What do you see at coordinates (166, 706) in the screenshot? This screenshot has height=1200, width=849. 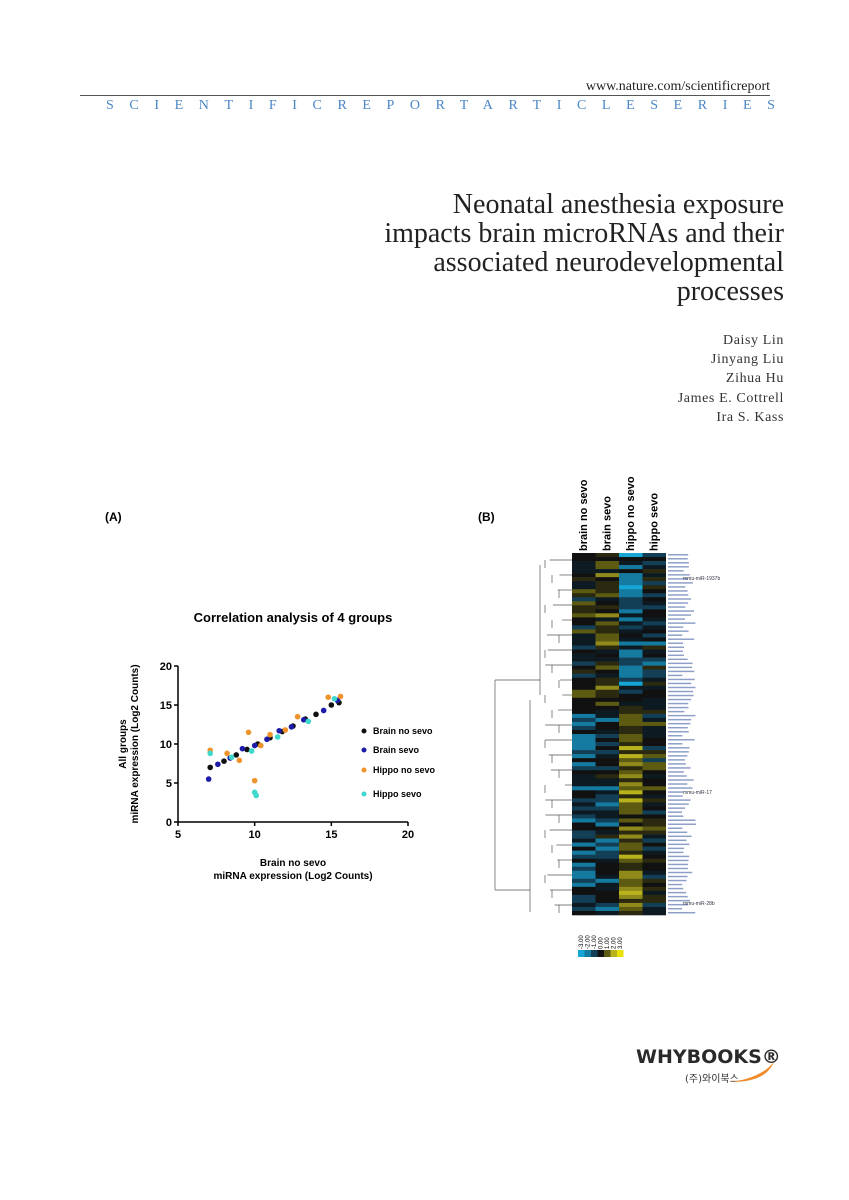 I see `y-tick-label: 15` at bounding box center [166, 706].